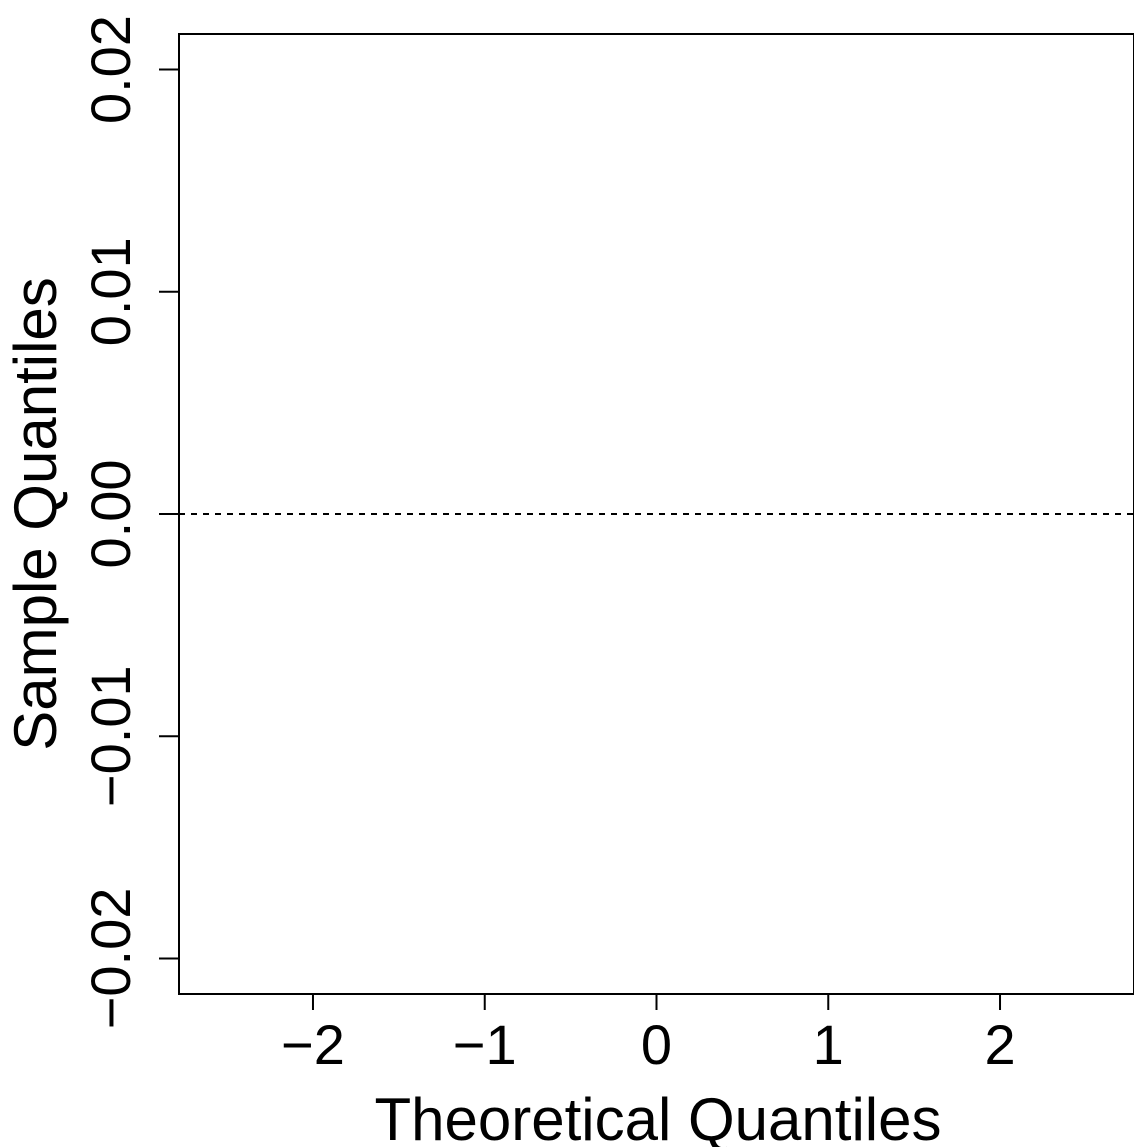 The image size is (1134, 1147). I want to click on x-axis: −2 −1 0 1 2, so click(648, 1035).